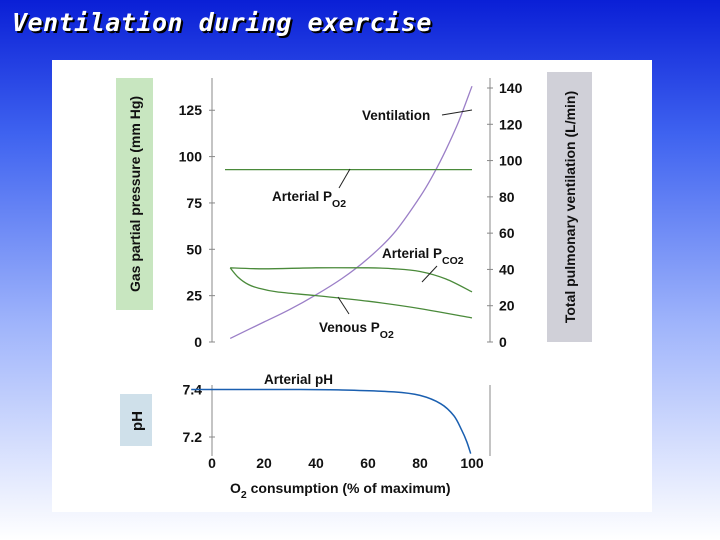  What do you see at coordinates (191, 157) in the screenshot?
I see `left-tick-label: 100` at bounding box center [191, 157].